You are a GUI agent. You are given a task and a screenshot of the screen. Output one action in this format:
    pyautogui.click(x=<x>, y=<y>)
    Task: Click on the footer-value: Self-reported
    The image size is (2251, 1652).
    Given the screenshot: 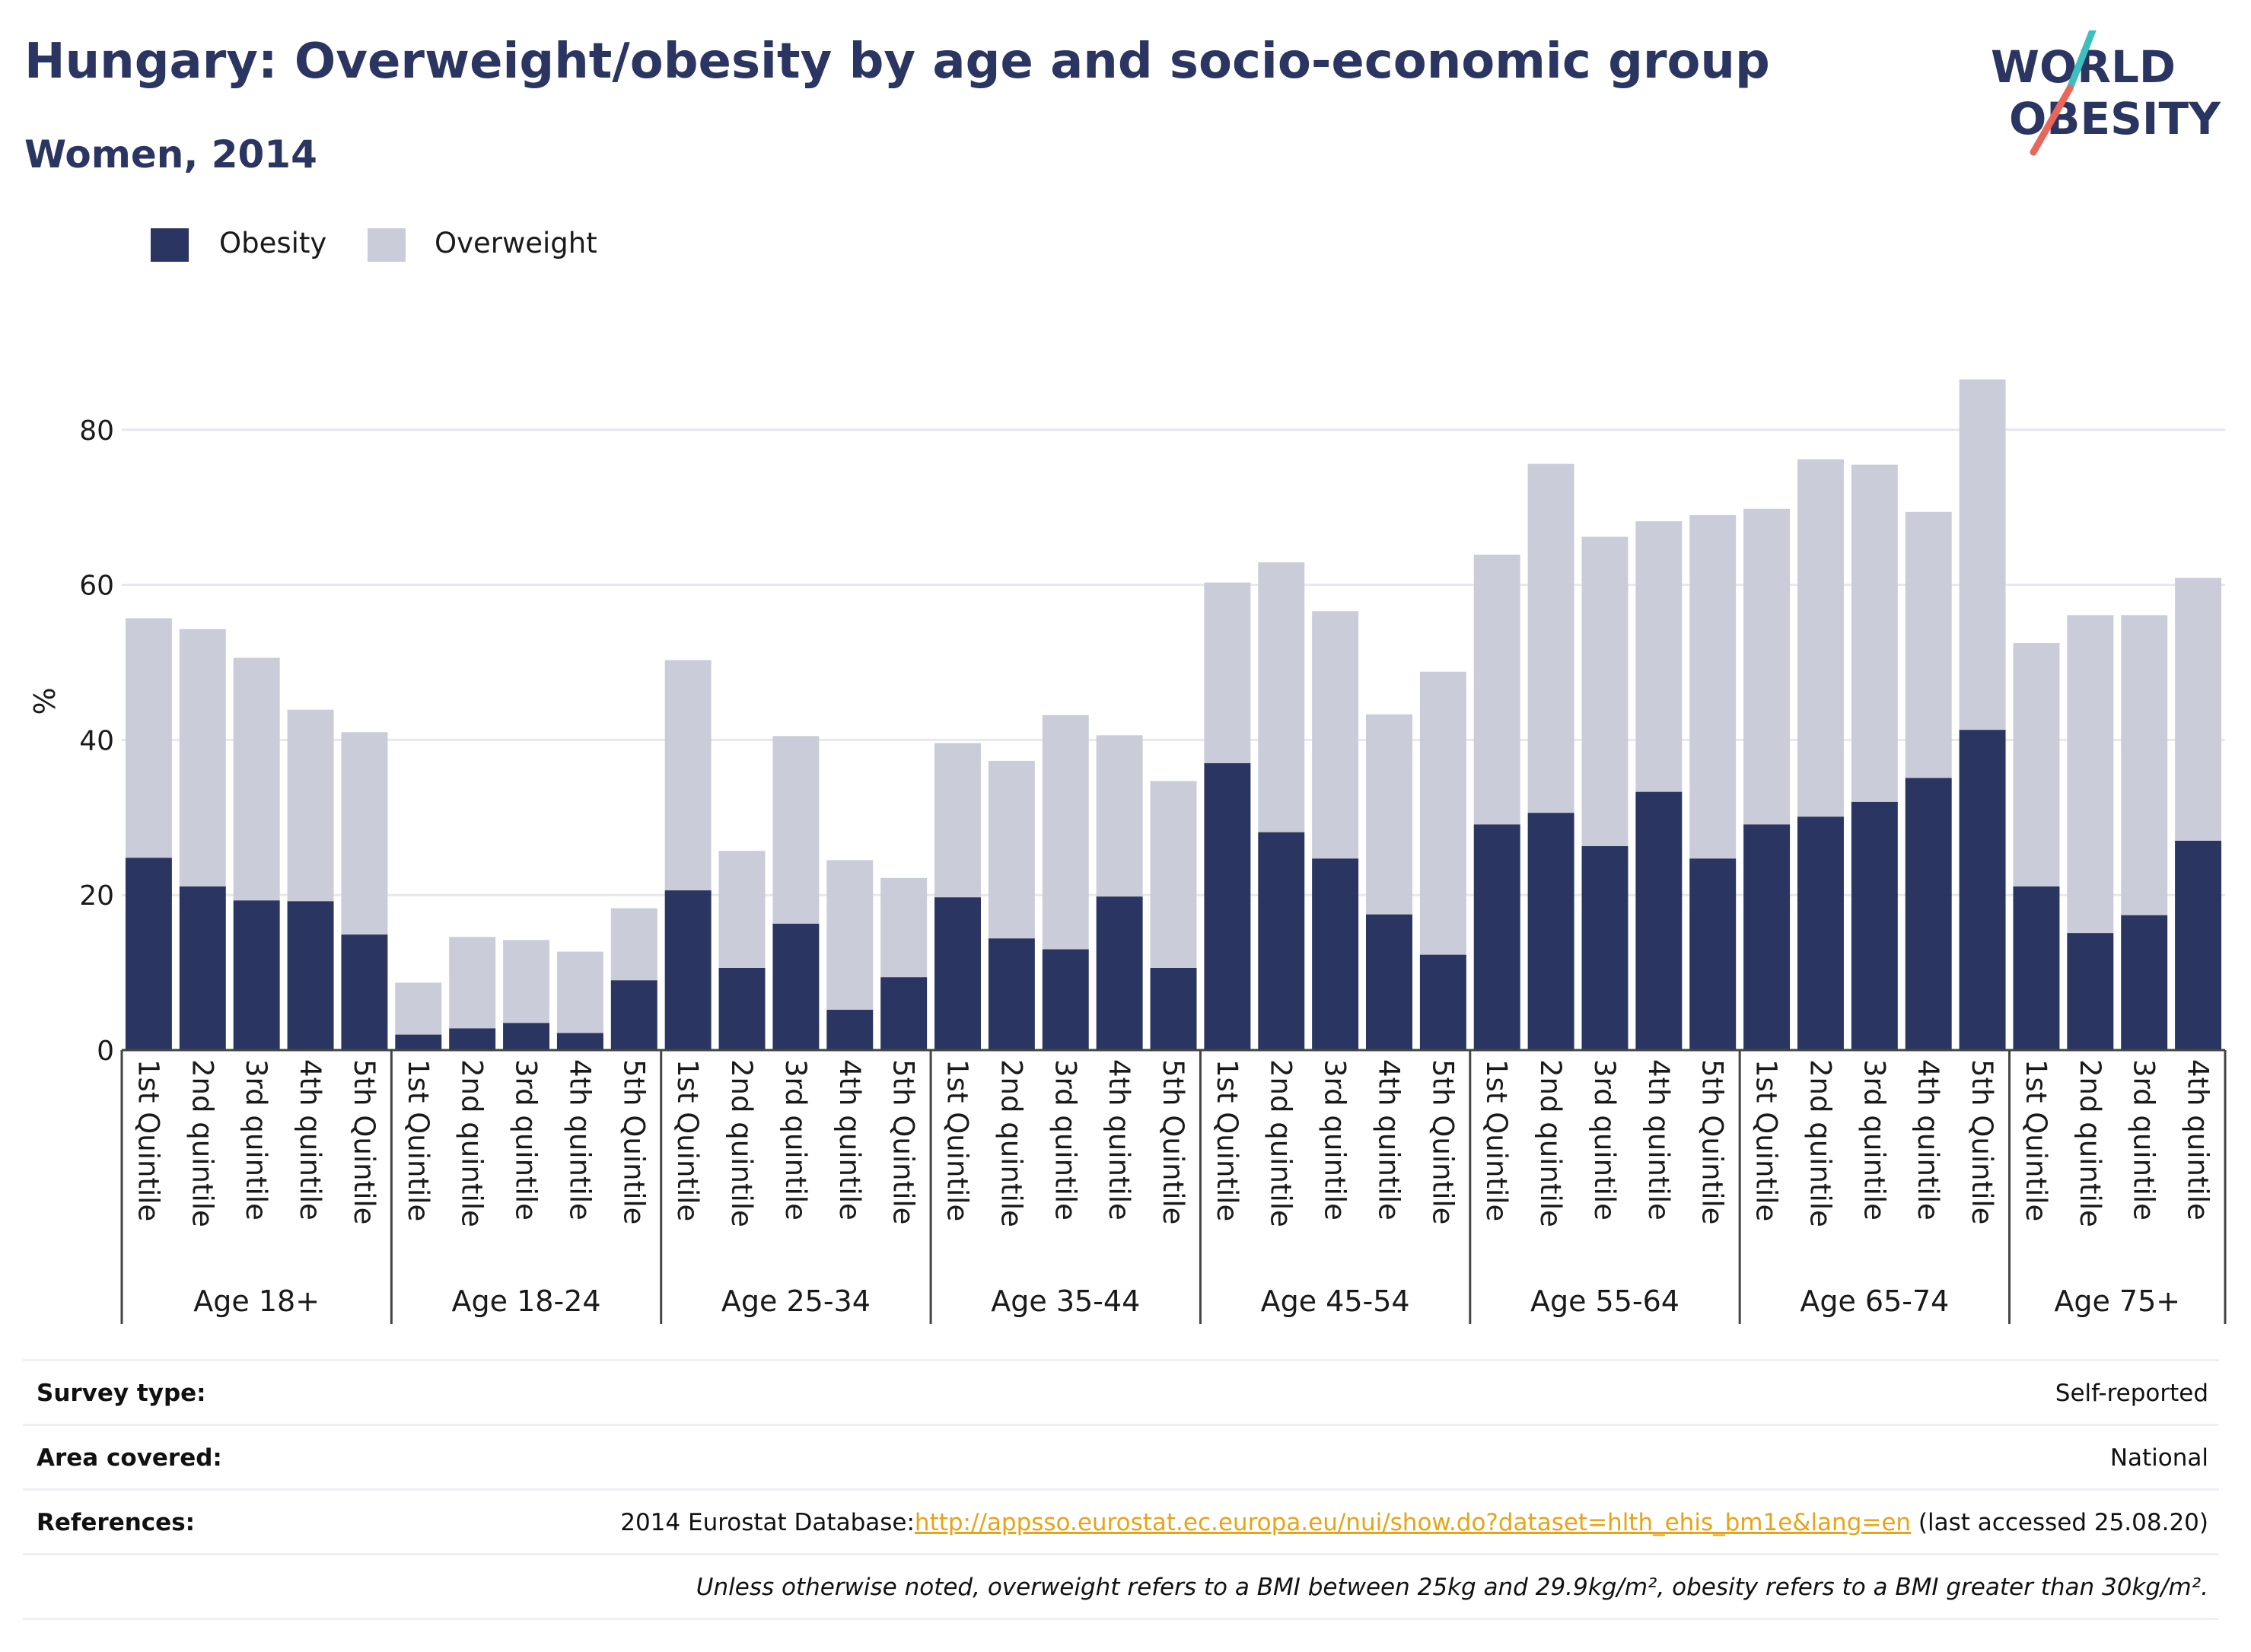 What is the action you would take?
    pyautogui.click(x=2131, y=1393)
    